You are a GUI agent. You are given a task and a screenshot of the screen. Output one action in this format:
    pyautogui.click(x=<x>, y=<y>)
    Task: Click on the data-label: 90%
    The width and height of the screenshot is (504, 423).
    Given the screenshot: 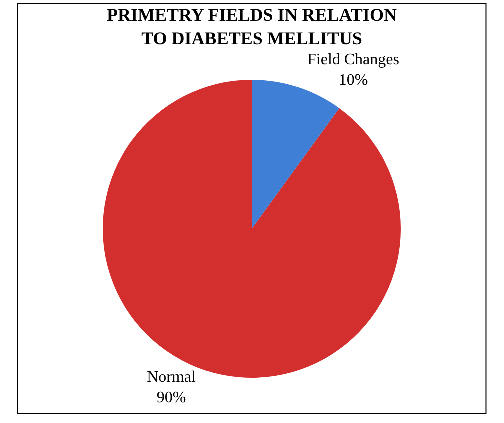 What is the action you would take?
    pyautogui.click(x=171, y=398)
    